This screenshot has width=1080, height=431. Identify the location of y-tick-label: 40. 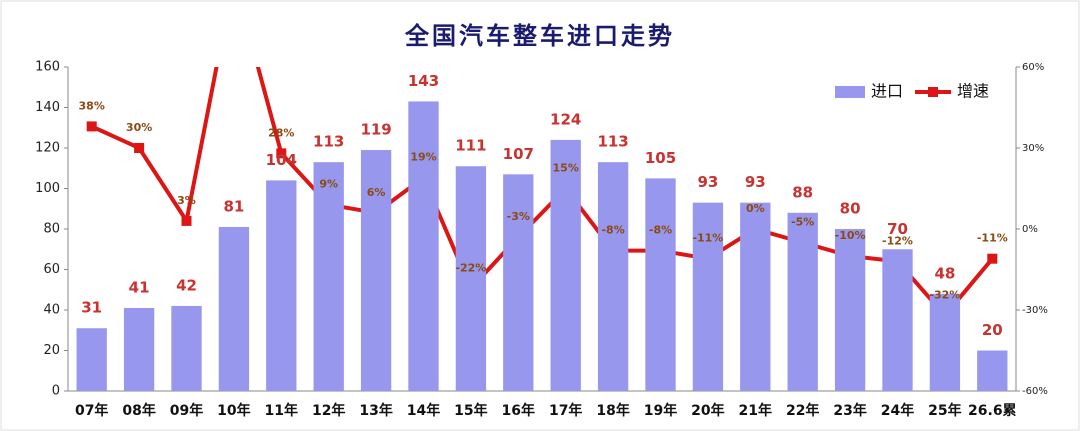
(51, 310).